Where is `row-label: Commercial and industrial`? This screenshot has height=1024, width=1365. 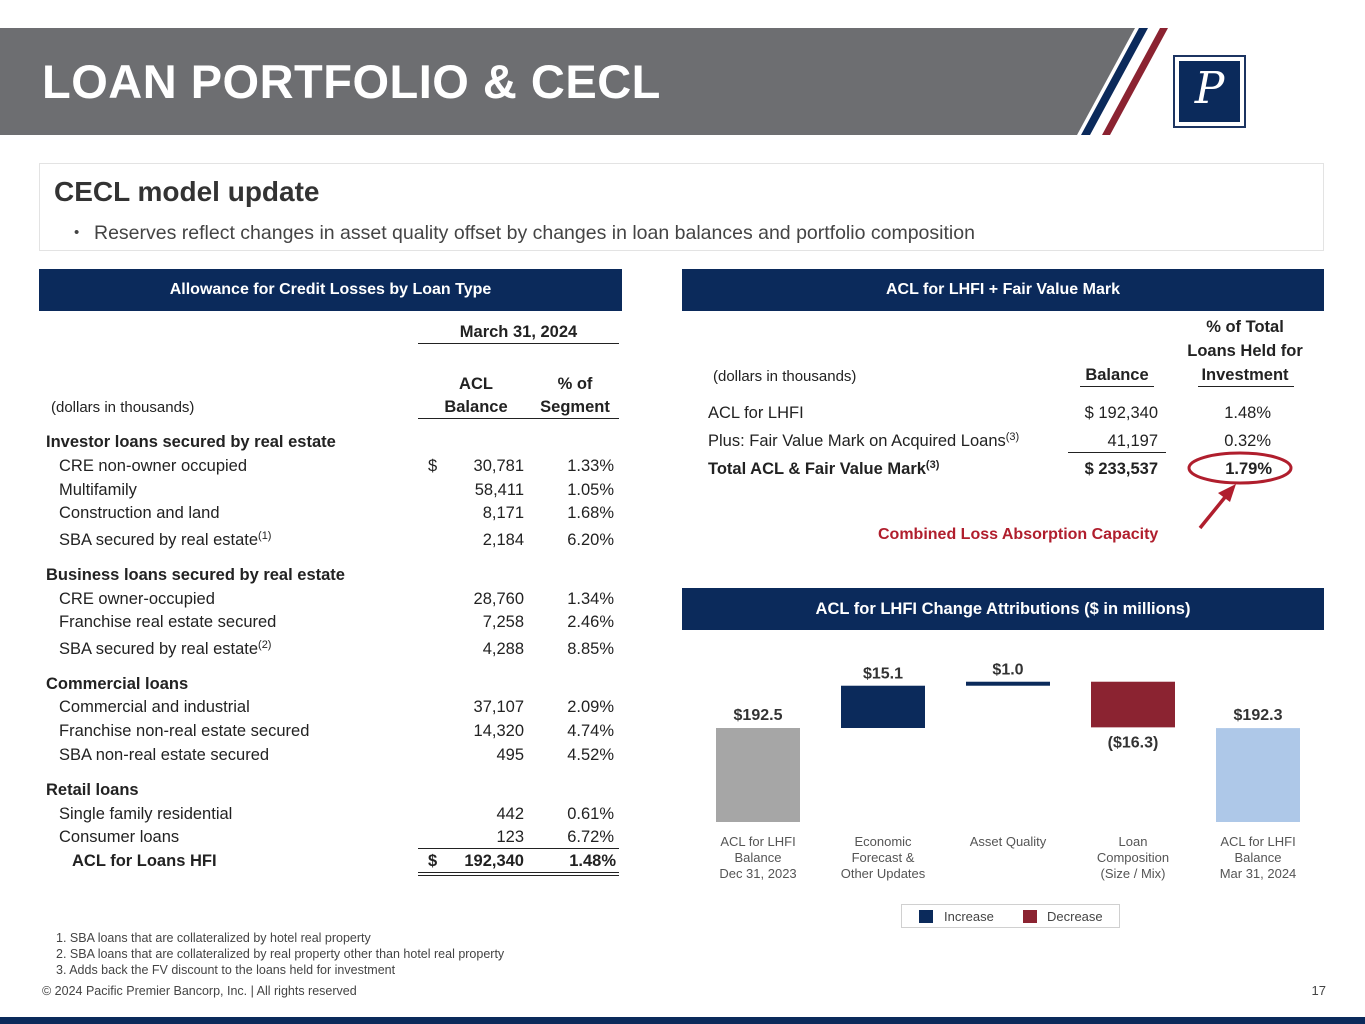 row-label: Commercial and industrial is located at coordinates (154, 707).